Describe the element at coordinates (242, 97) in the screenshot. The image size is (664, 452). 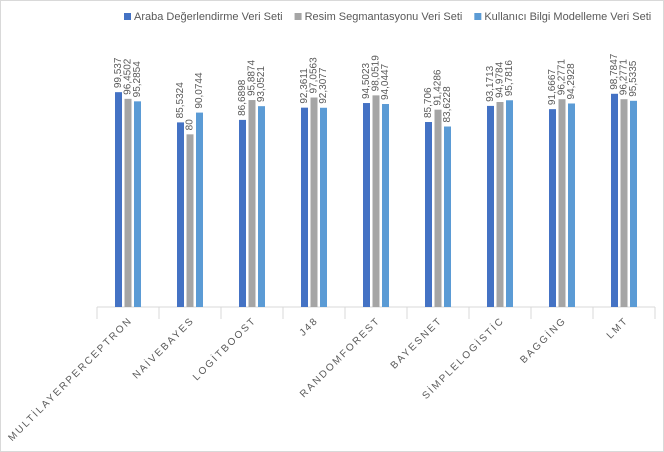
I see `value-label: 86,6898` at that location.